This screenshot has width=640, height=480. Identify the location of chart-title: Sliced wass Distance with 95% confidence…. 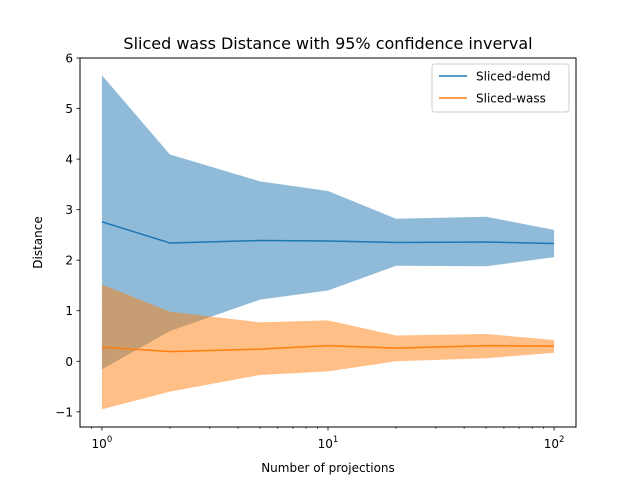
(327, 43).